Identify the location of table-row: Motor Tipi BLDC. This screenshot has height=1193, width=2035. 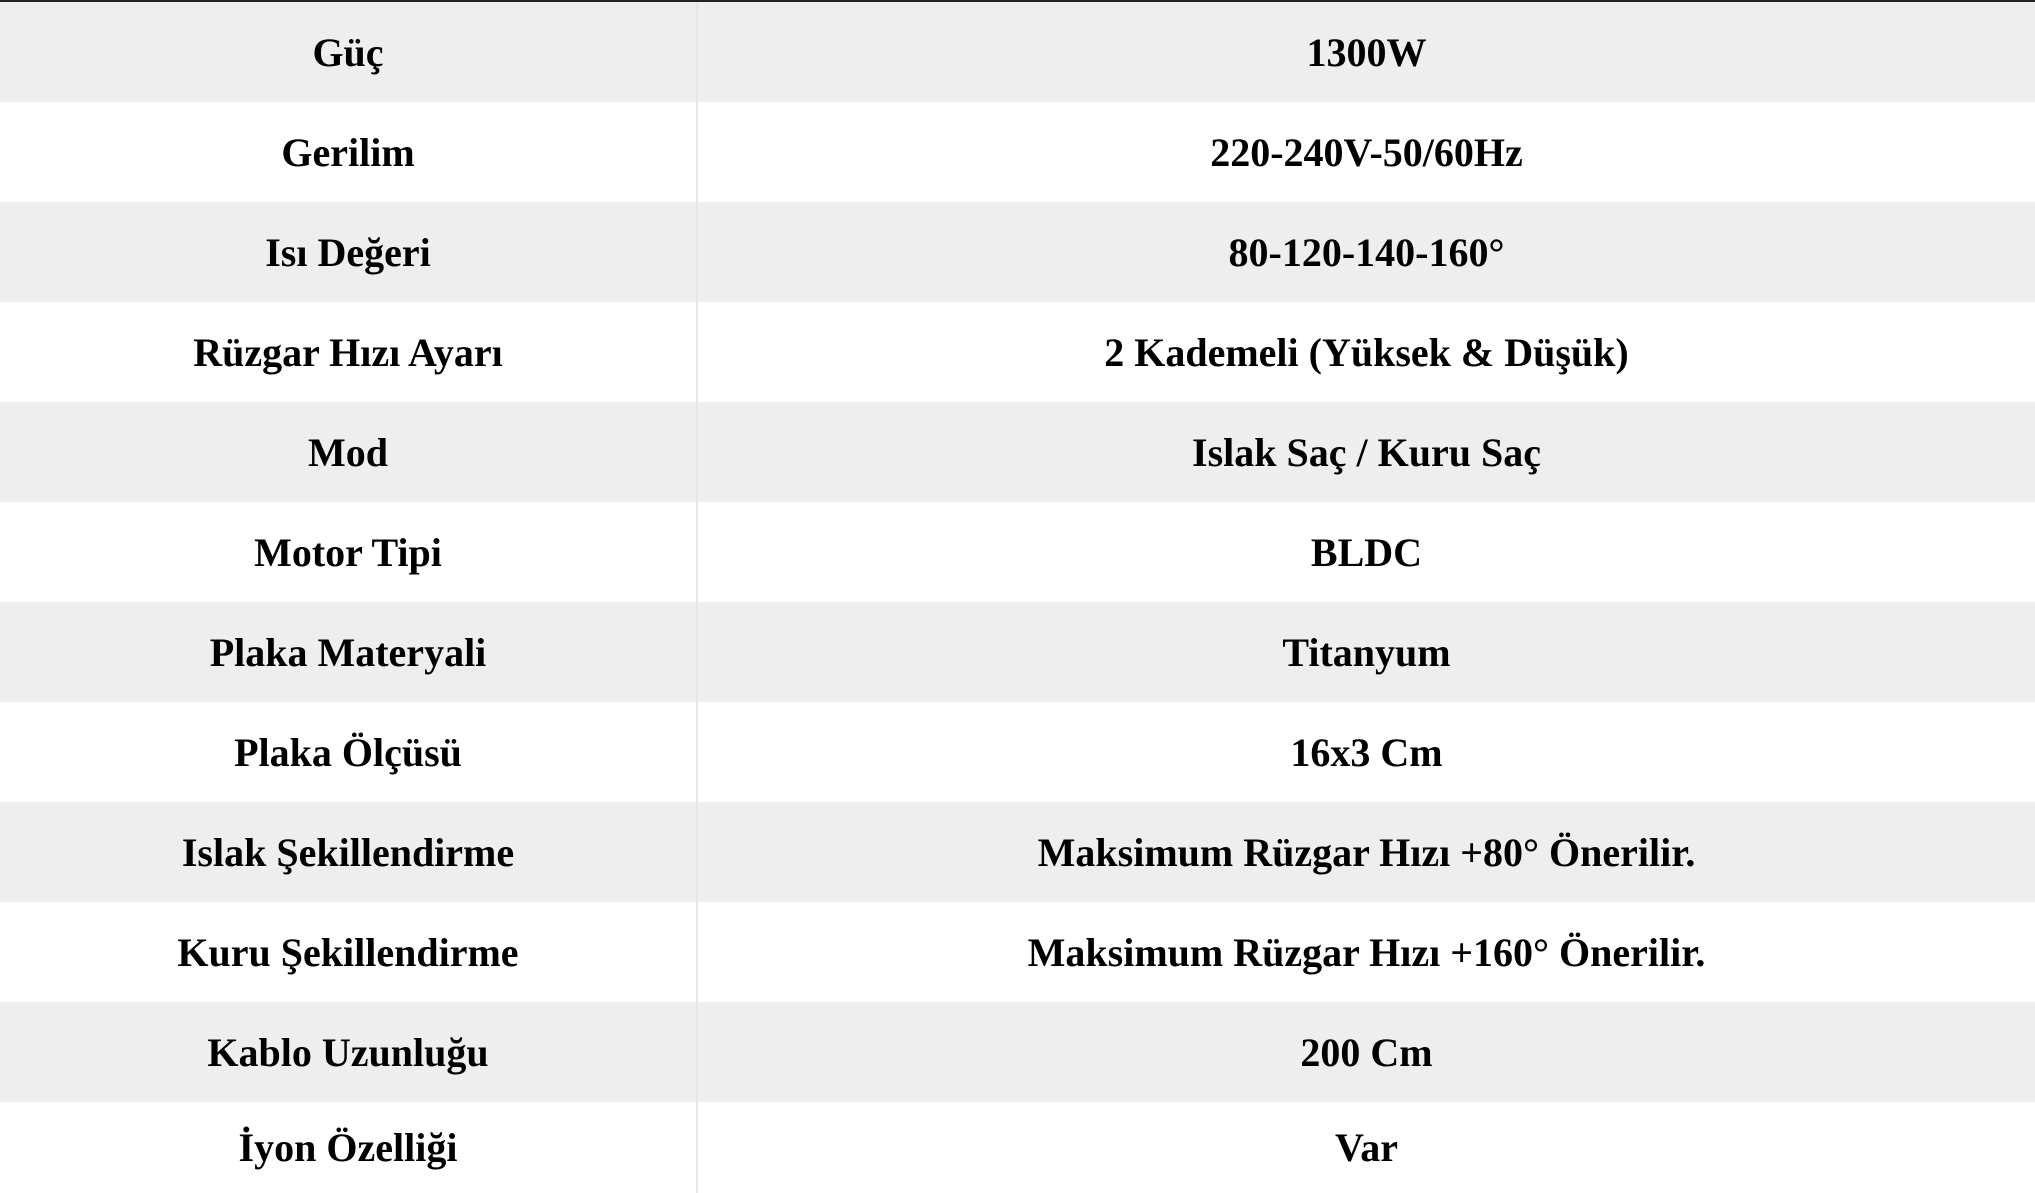
(1017, 552).